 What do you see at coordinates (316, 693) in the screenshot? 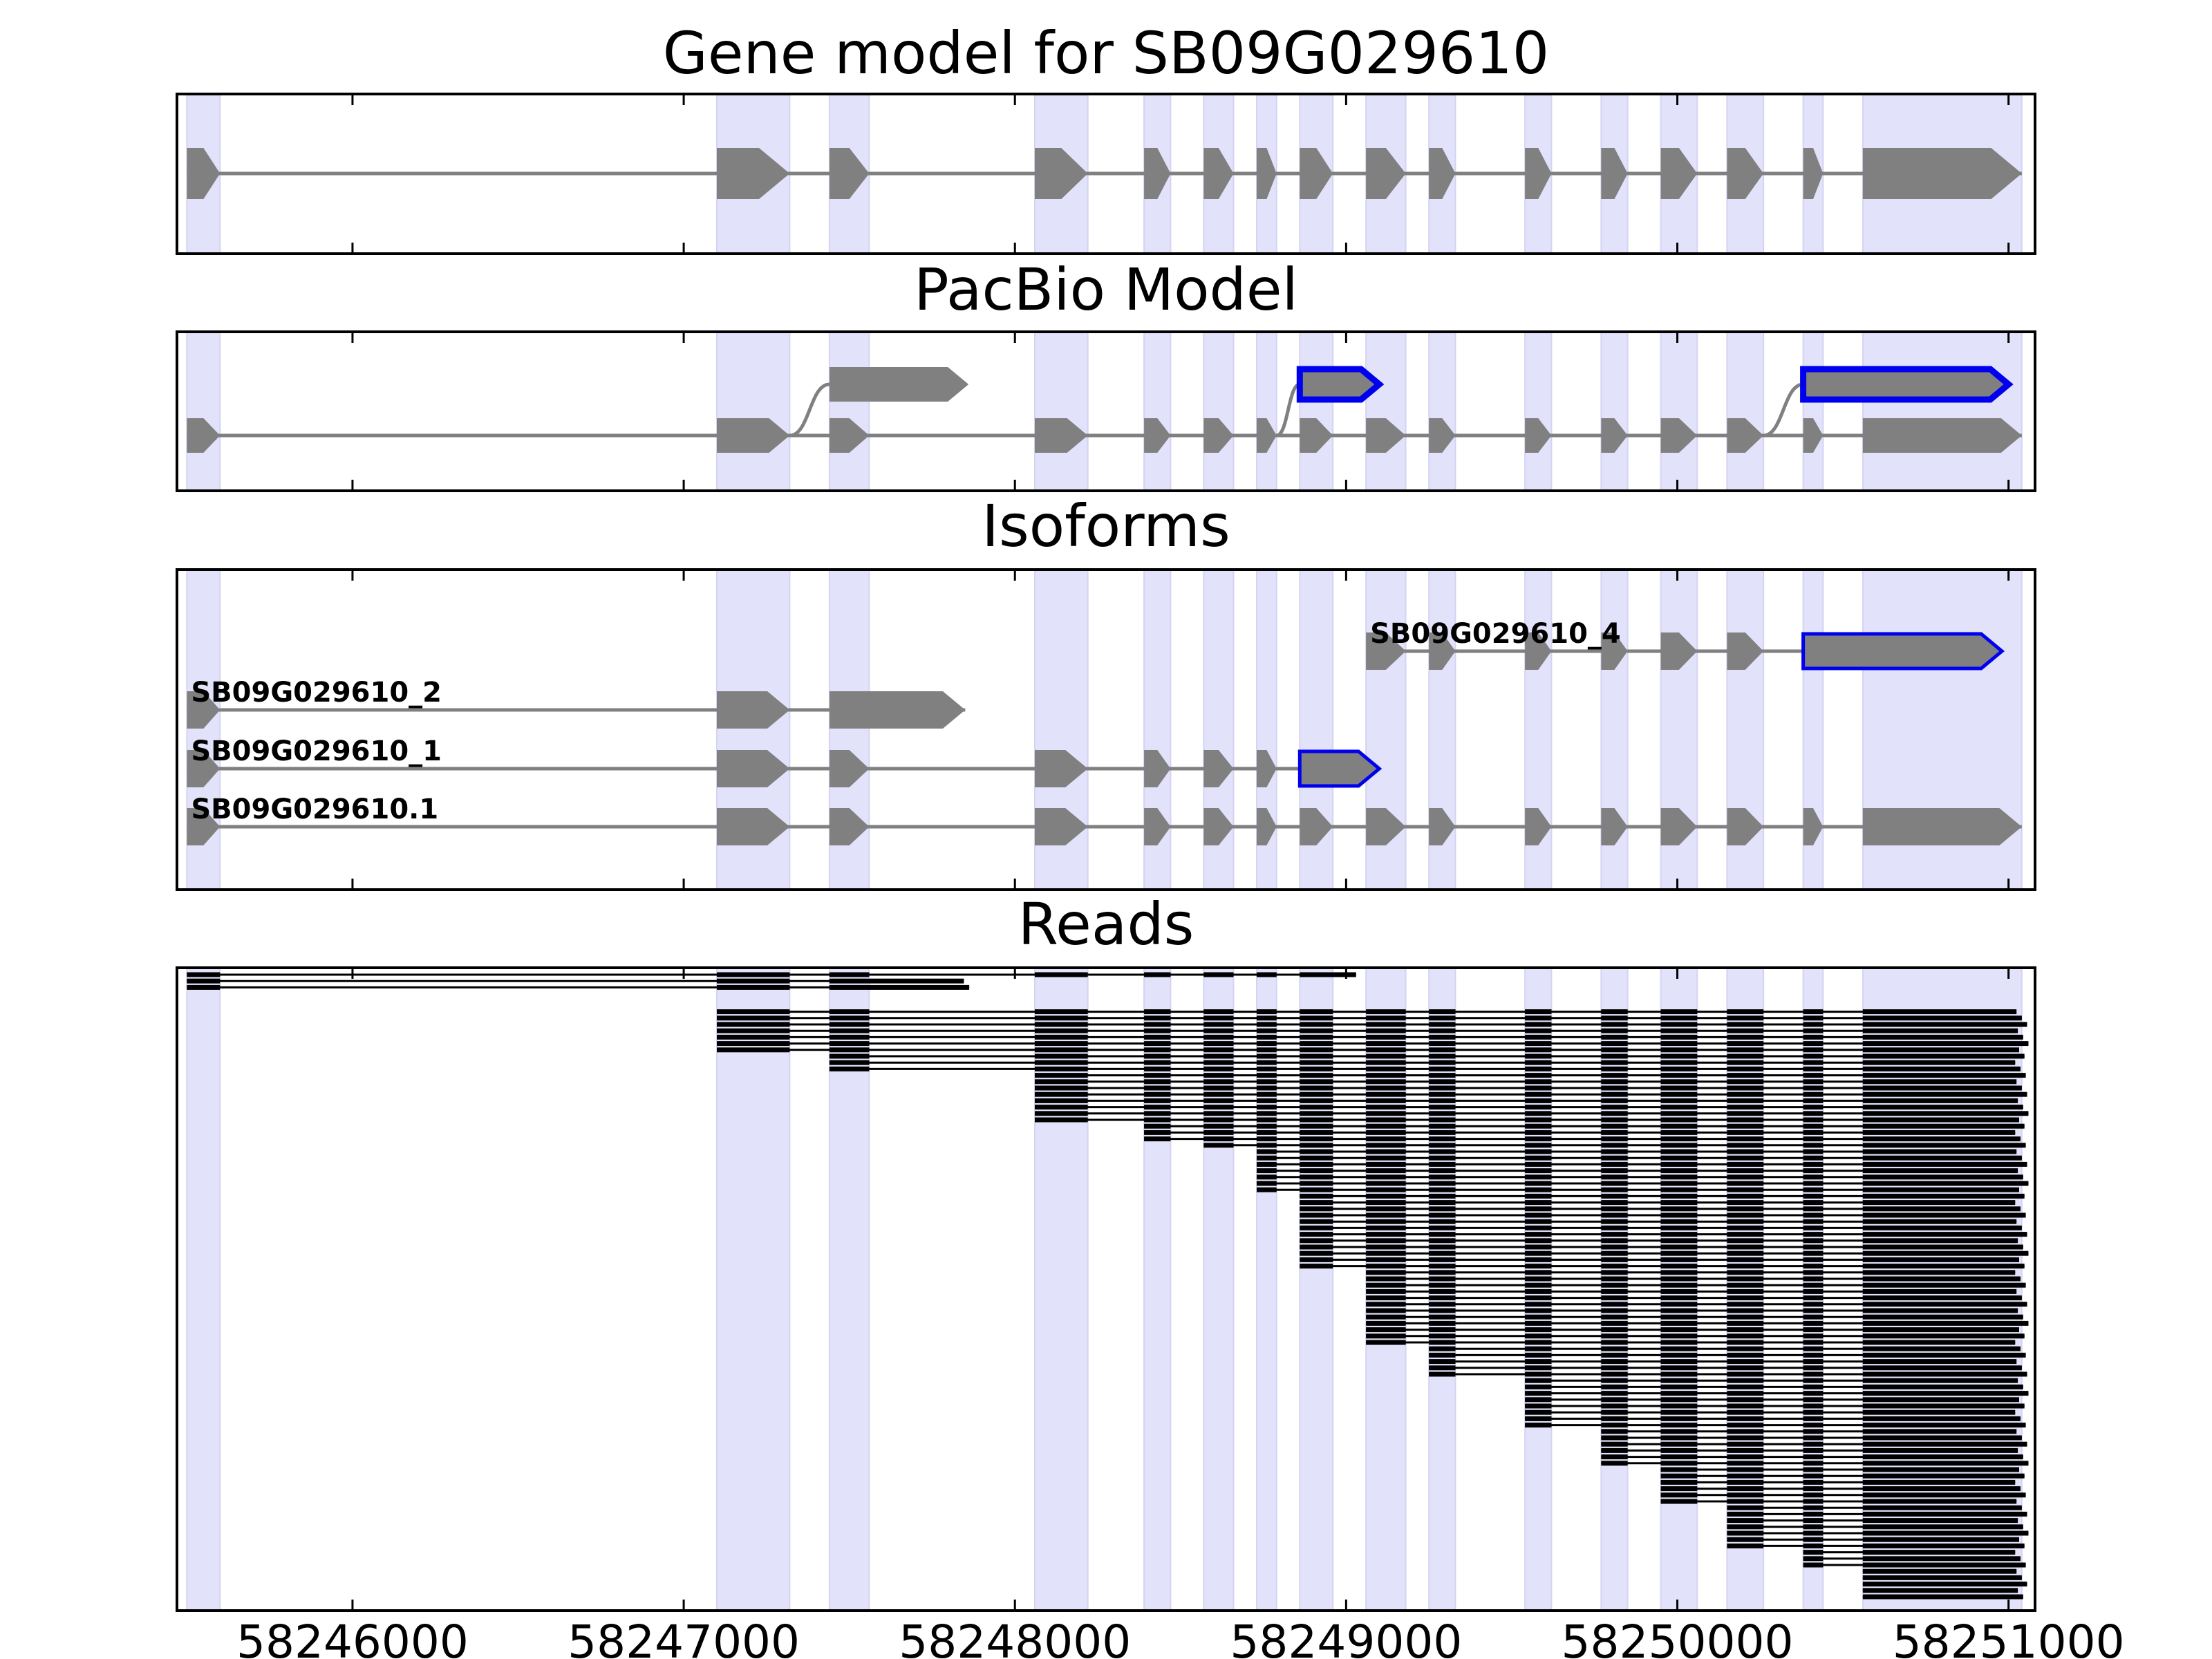
I see `isoform-label: SB09G029610_2` at bounding box center [316, 693].